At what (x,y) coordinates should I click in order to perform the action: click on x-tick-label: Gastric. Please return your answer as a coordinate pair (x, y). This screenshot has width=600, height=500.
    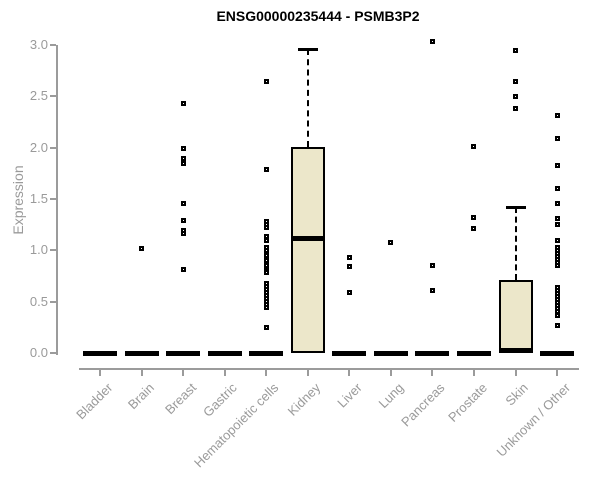
    Looking at the image, I should click on (220, 400).